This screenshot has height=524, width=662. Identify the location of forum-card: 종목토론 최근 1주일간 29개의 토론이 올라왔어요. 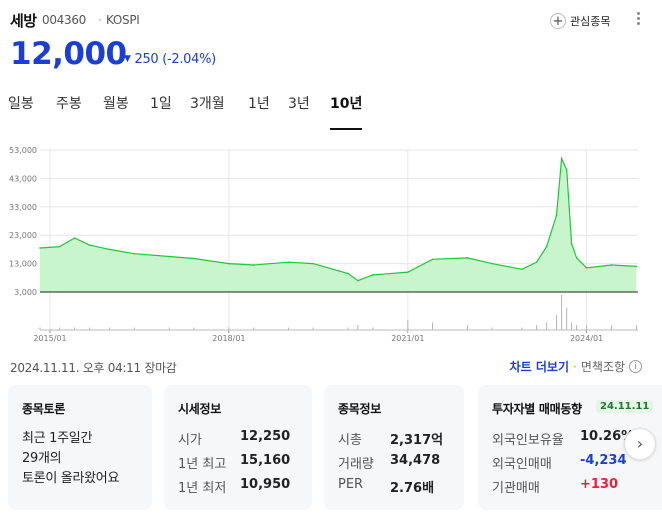
(80, 447).